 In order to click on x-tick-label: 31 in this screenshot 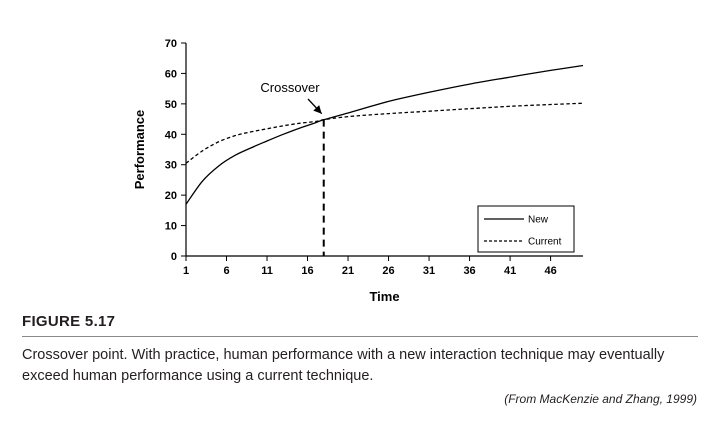, I will do `click(429, 271)`.